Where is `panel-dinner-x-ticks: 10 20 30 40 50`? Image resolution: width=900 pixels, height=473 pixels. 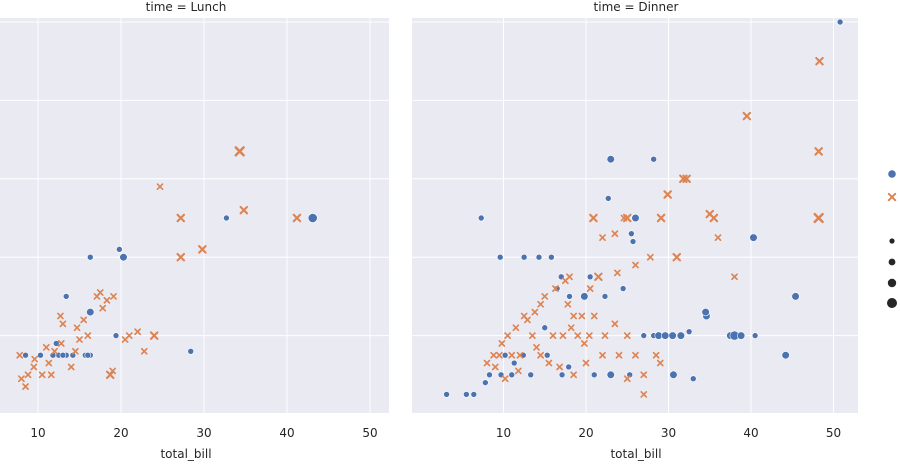 panel-dinner-x-ticks: 10 20 30 40 50 is located at coordinates (668, 433).